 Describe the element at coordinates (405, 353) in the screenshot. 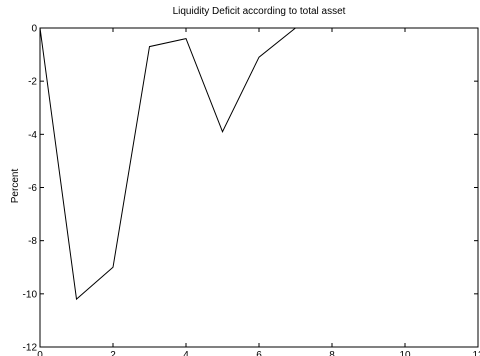

I see `x-tick-label: 10` at that location.